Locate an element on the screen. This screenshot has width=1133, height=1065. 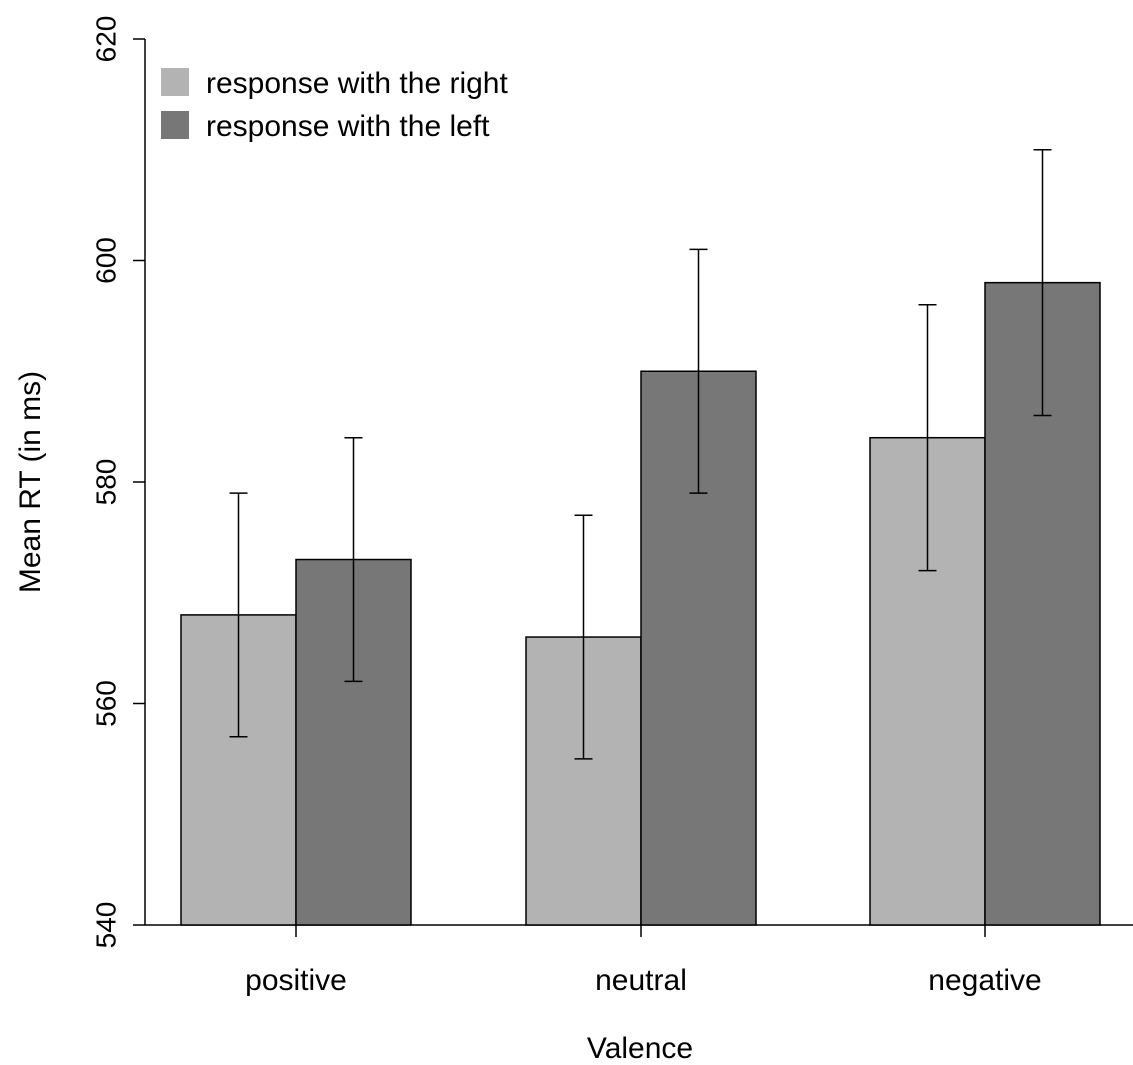
y-axis: 540 560 580 600 620 is located at coordinates (118, 482).